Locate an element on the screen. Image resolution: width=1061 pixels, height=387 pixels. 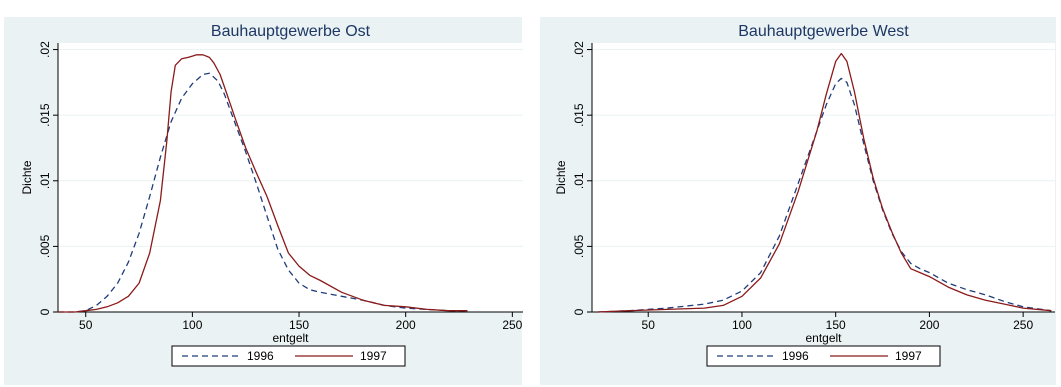
chart-title: Bauhauptgewerbe West is located at coordinates (823, 31).